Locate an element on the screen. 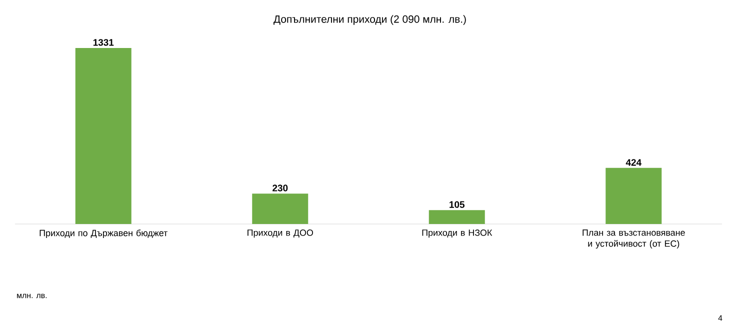  data-label: 1331 is located at coordinates (103, 42).